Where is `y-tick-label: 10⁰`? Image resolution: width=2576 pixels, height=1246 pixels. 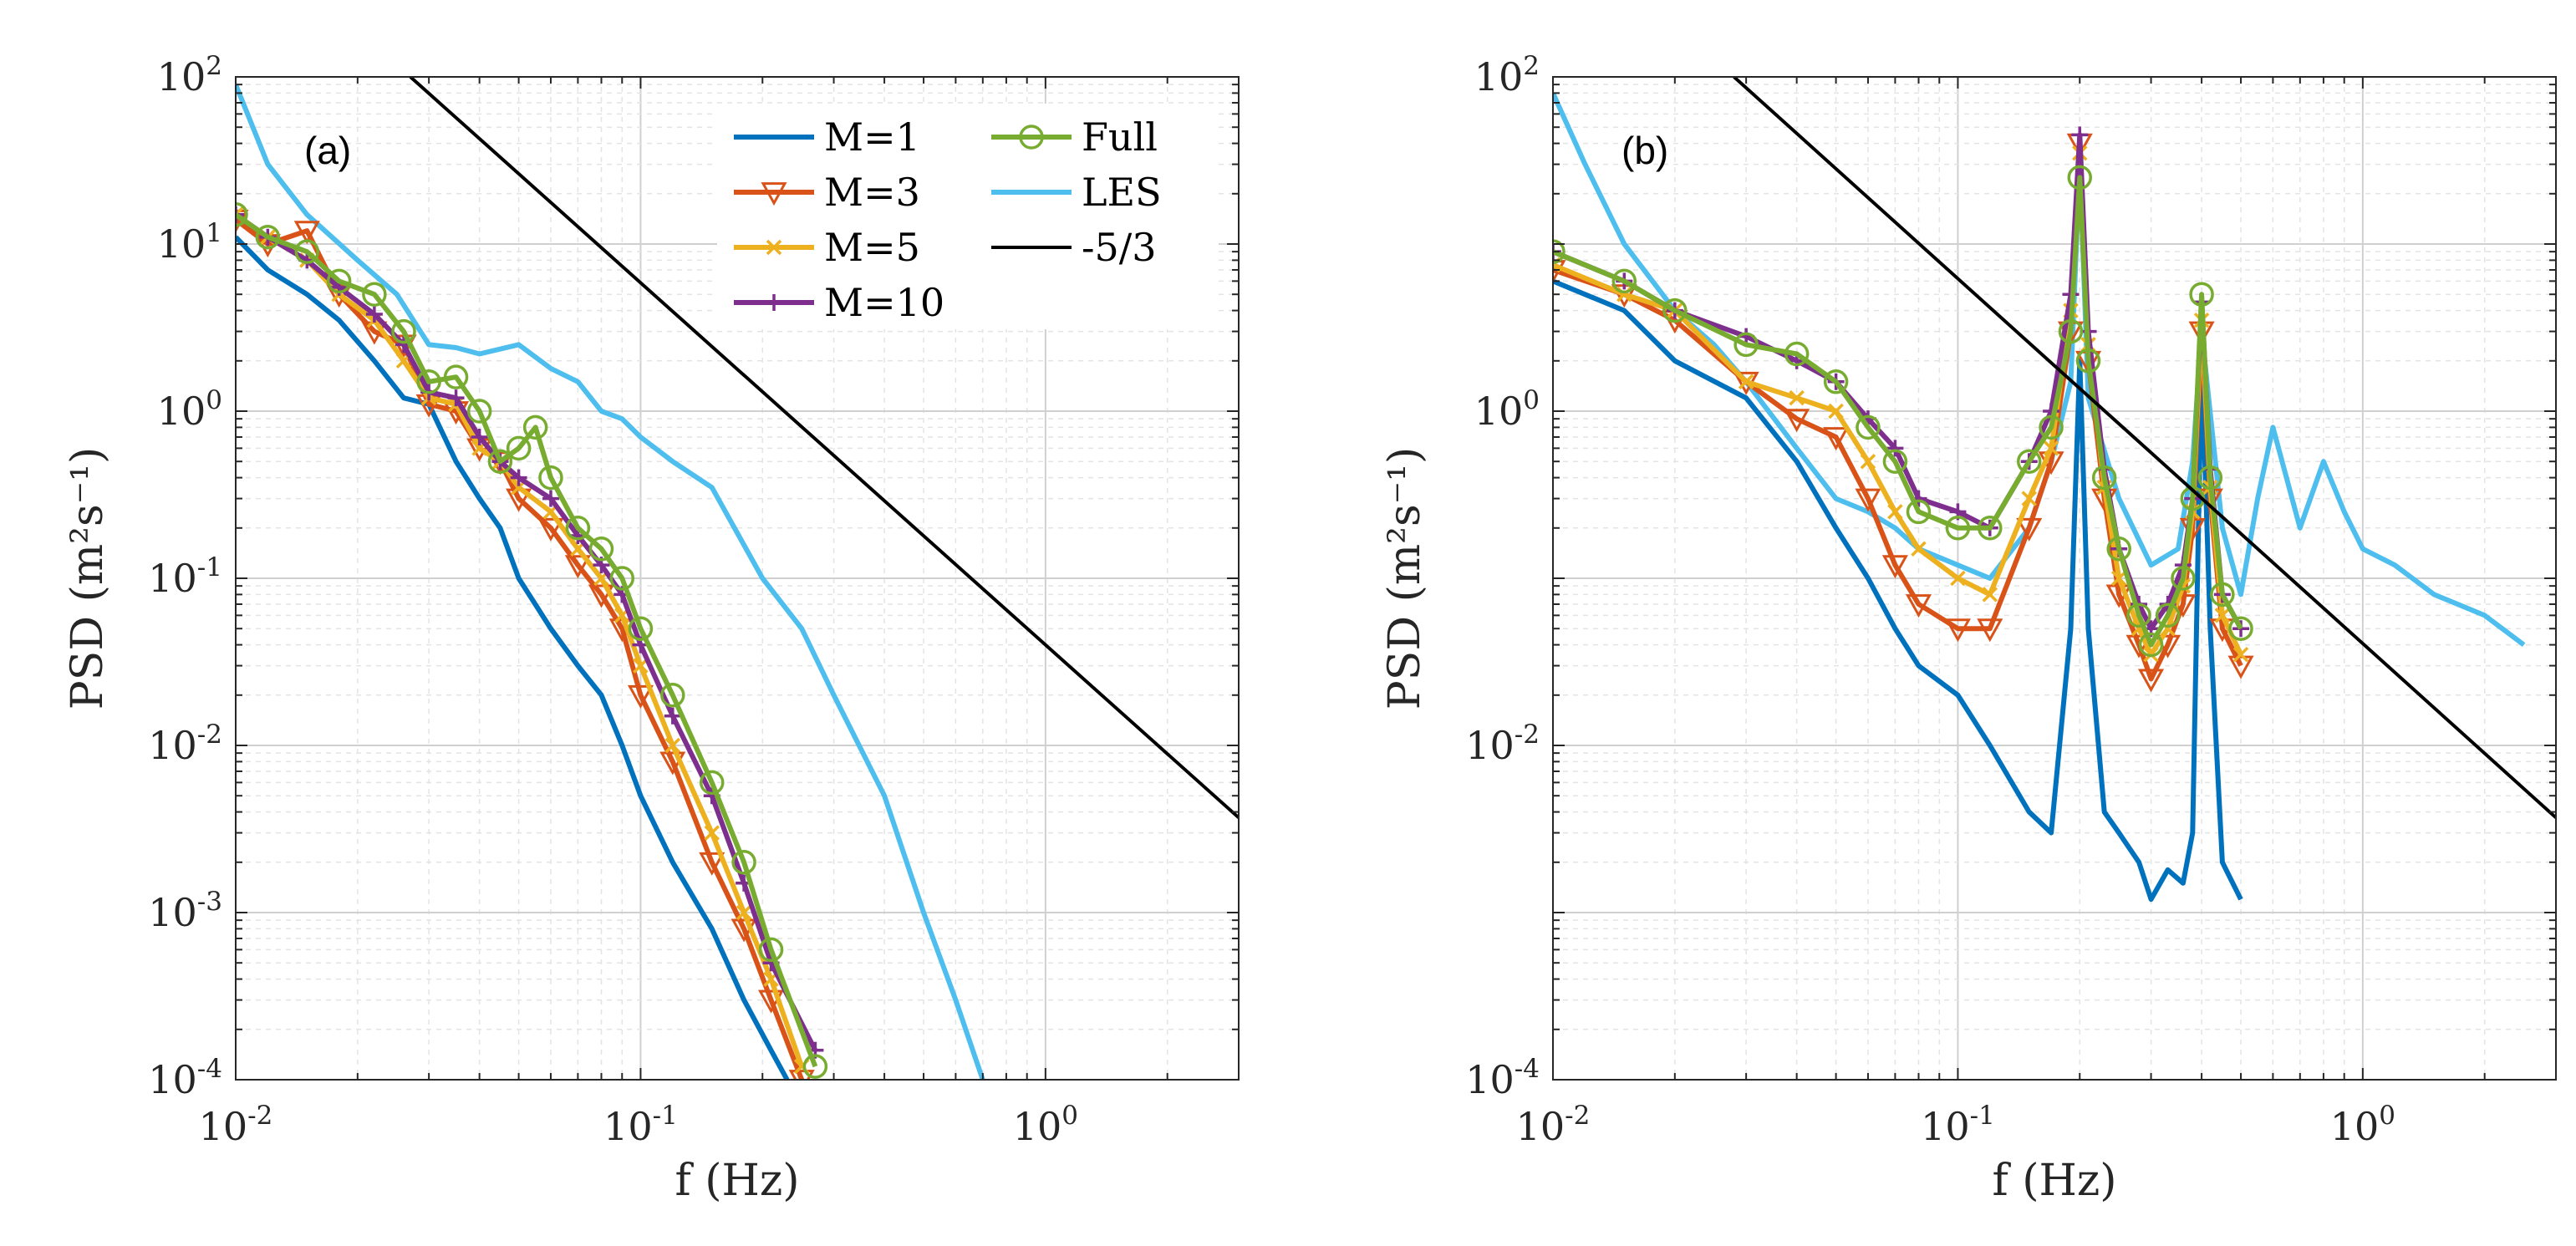 y-tick-label: 10⁰ is located at coordinates (1507, 409).